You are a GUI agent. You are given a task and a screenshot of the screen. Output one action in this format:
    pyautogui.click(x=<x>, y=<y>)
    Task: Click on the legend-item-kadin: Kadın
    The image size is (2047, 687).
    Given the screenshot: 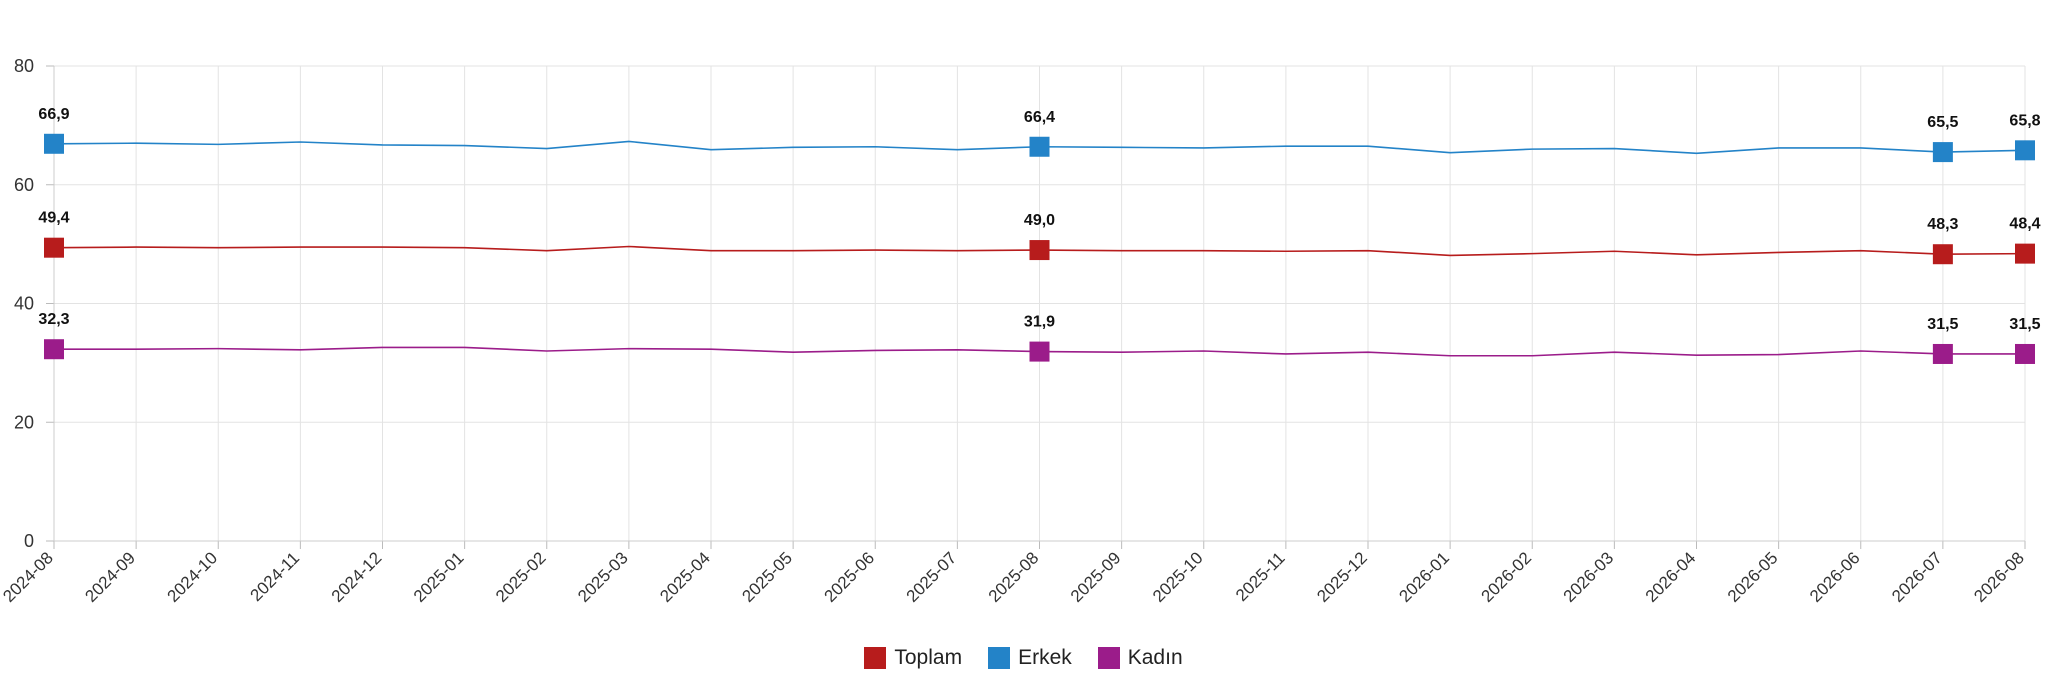 What is the action you would take?
    pyautogui.click(x=1140, y=658)
    